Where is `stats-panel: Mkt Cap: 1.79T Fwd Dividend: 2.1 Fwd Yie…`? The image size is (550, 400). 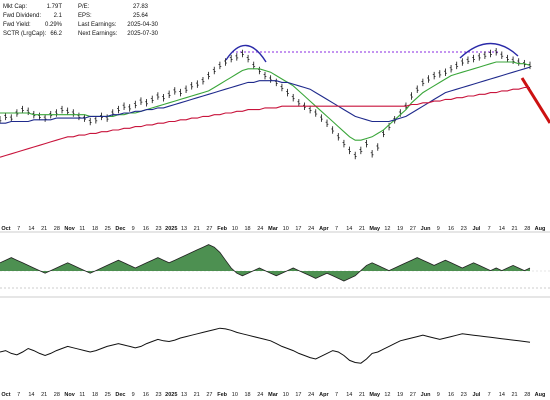
stats-panel: Mkt Cap: 1.79T Fwd Dividend: 2.1 Fwd Yie… is located at coordinates (81, 20).